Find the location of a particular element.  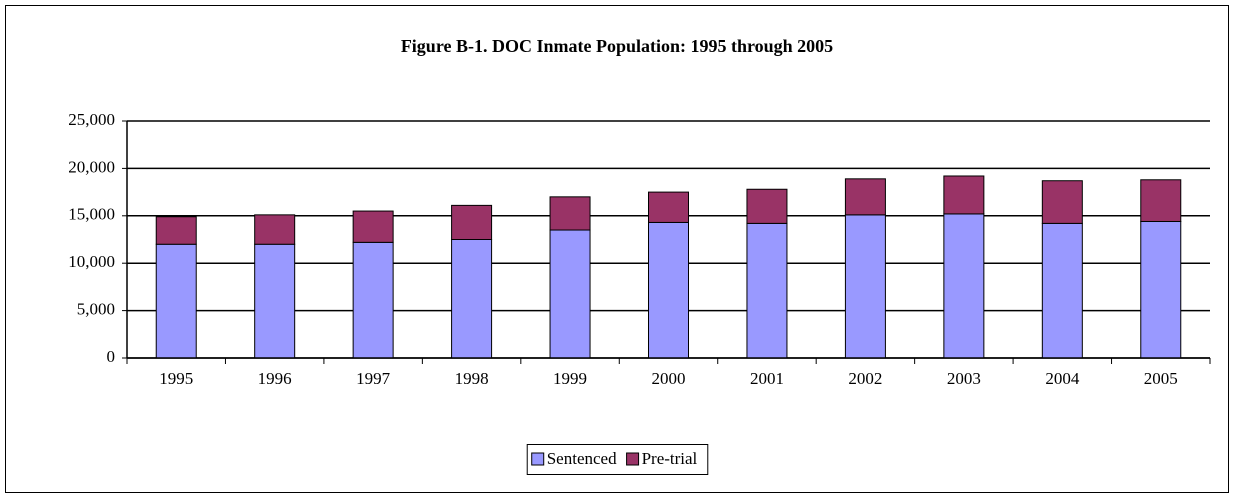

y-tick-label: 25,000 is located at coordinates (91, 119).